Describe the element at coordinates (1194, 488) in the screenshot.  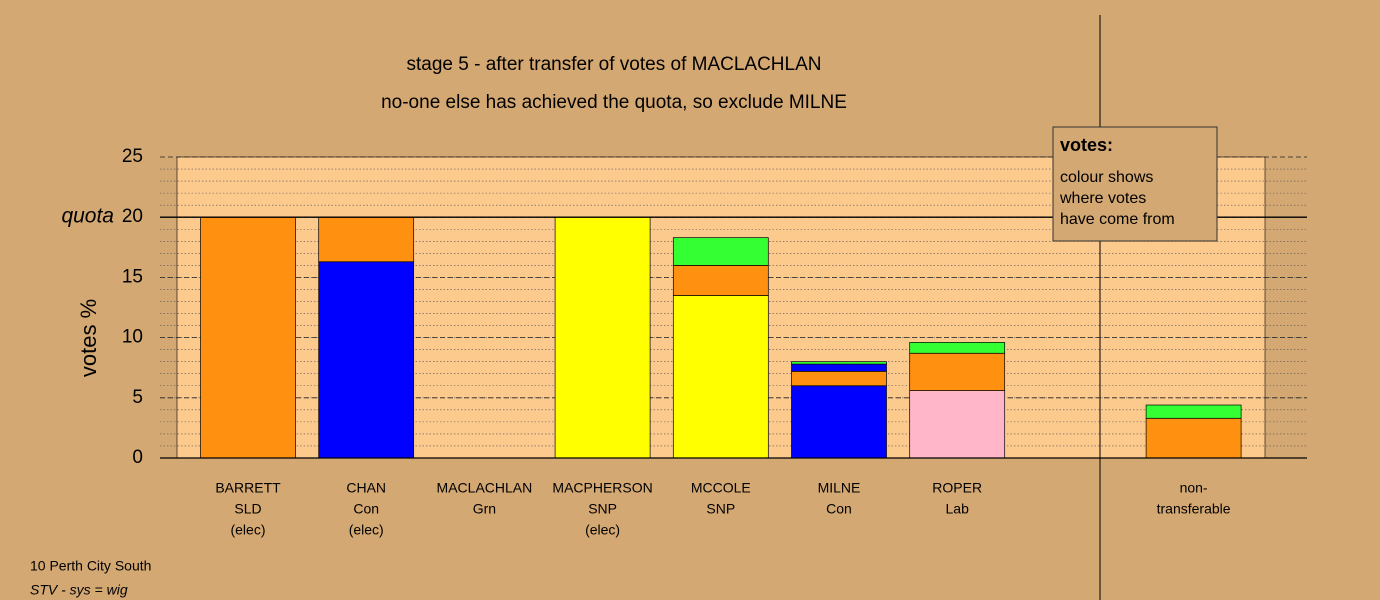
I see `x-tick-label: non-` at that location.